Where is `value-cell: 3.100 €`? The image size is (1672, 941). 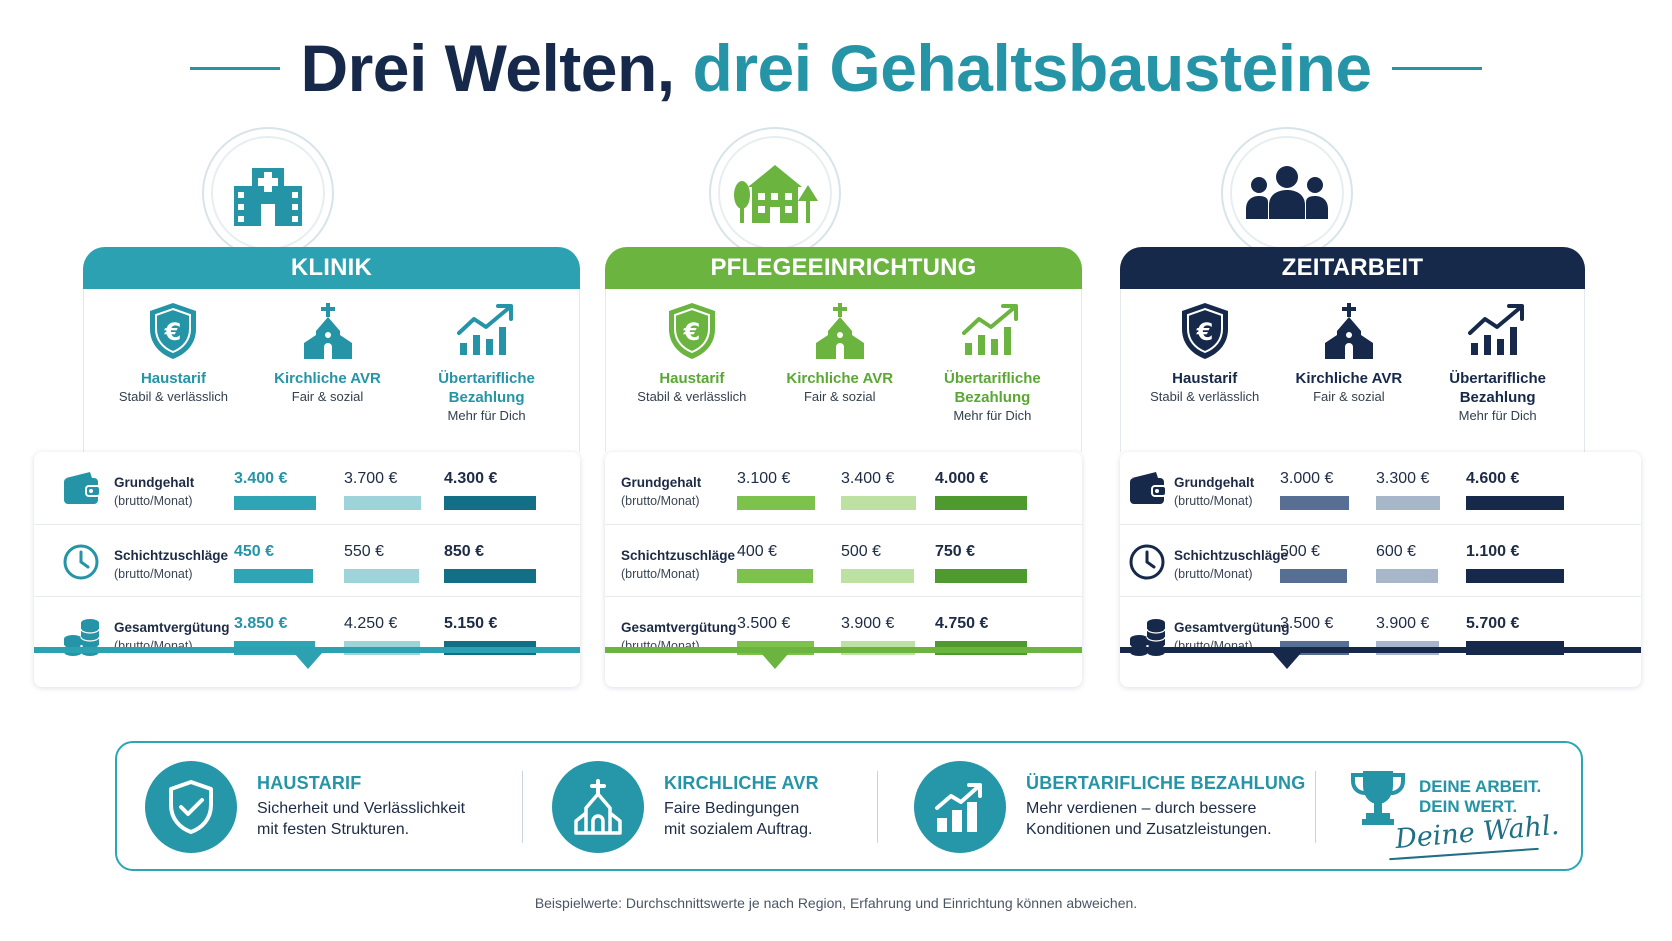 value-cell: 3.100 € is located at coordinates (764, 478).